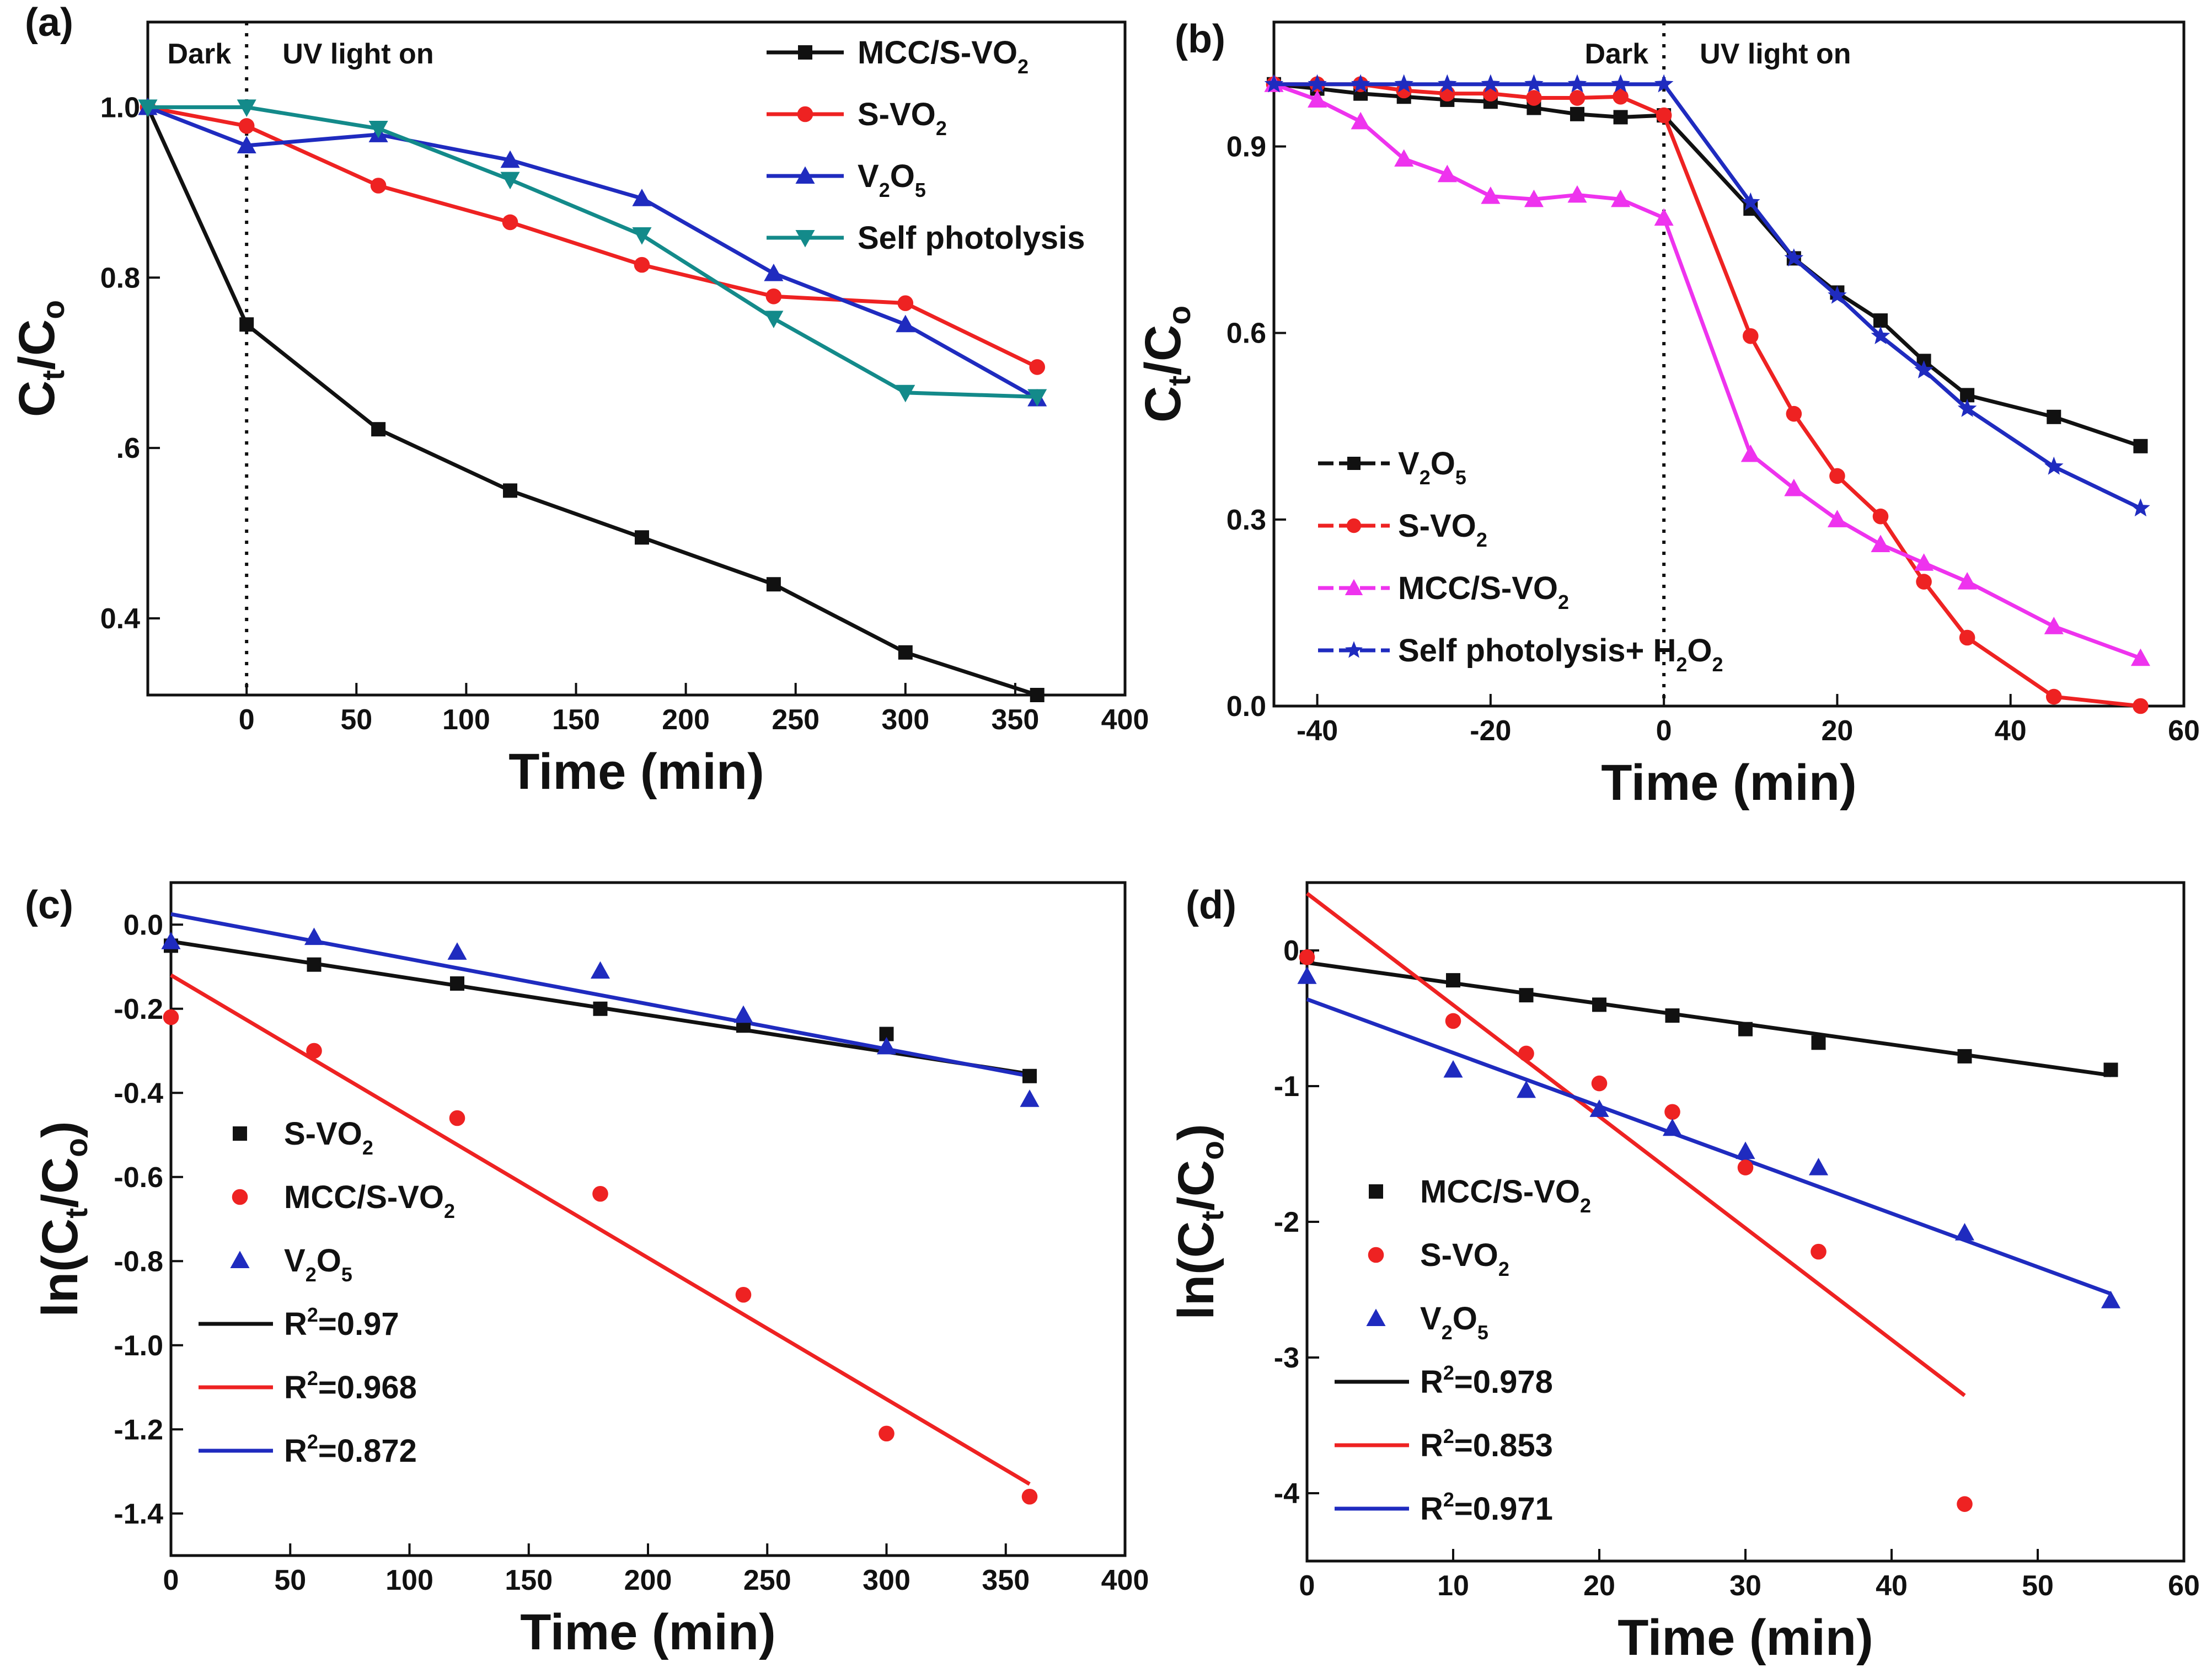  I want to click on legend-fit-label-part: =0.853, so click(1503, 1445).